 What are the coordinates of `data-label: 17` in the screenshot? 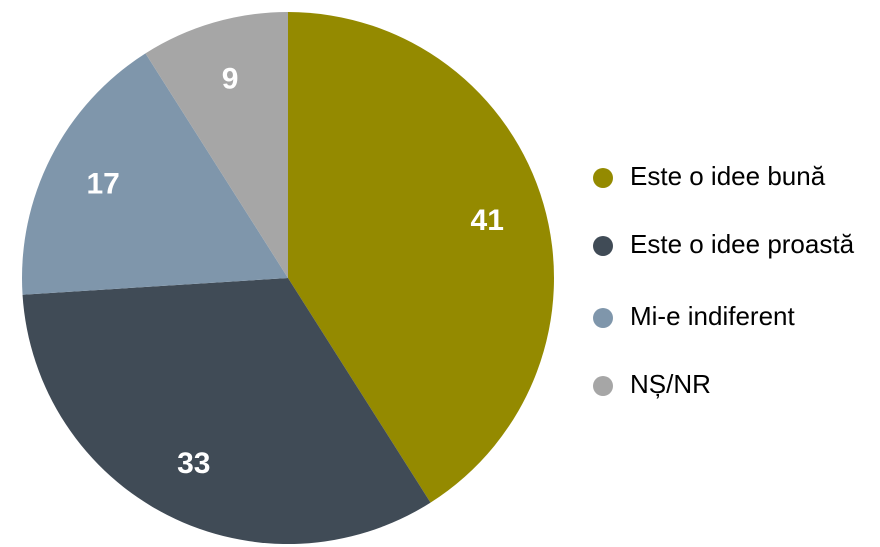 It's located at (102, 184).